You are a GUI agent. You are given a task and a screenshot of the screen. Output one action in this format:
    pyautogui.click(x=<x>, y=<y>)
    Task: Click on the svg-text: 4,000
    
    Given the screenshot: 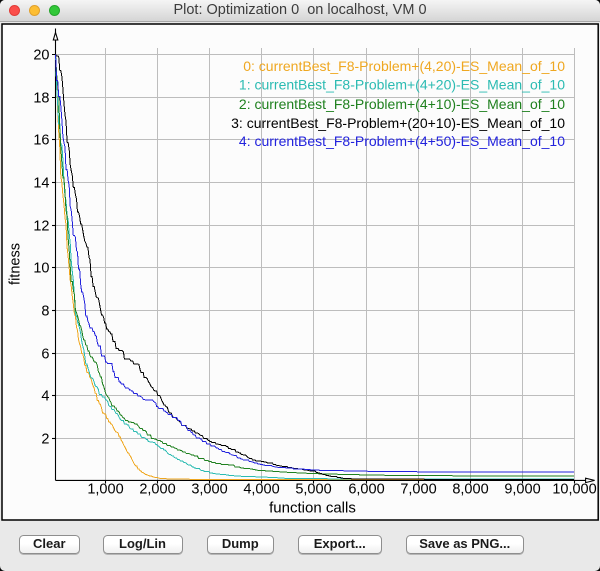 What is the action you would take?
    pyautogui.click(x=261, y=490)
    